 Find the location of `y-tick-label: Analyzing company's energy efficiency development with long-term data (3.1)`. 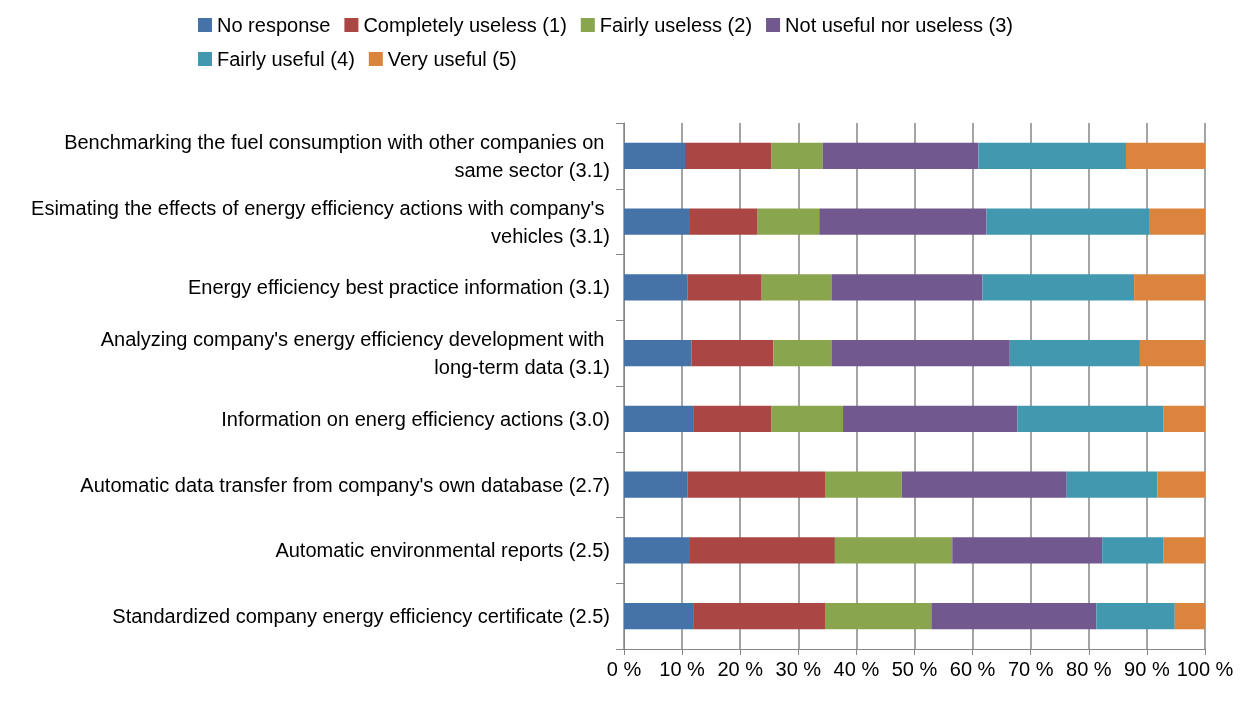

y-tick-label: Analyzing company's energy efficiency development with long-term data (3.1) is located at coordinates (355, 353).